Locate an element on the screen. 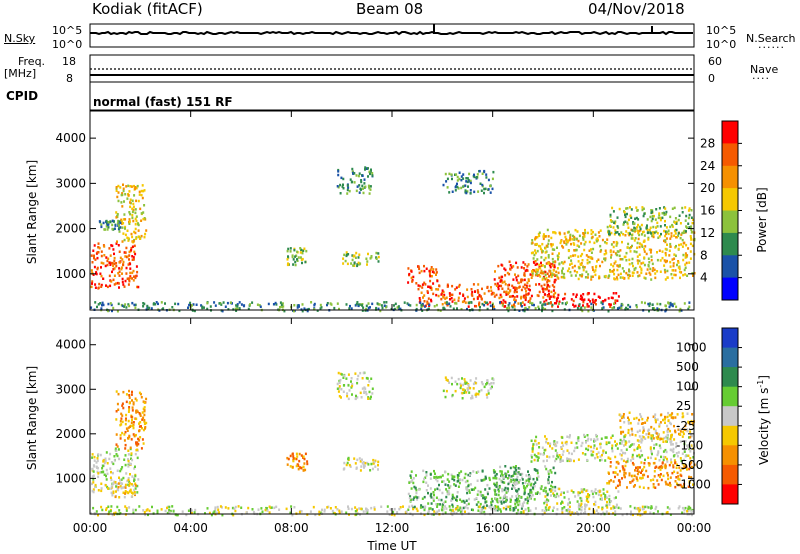  cpid-label: CPID is located at coordinates (22, 96).